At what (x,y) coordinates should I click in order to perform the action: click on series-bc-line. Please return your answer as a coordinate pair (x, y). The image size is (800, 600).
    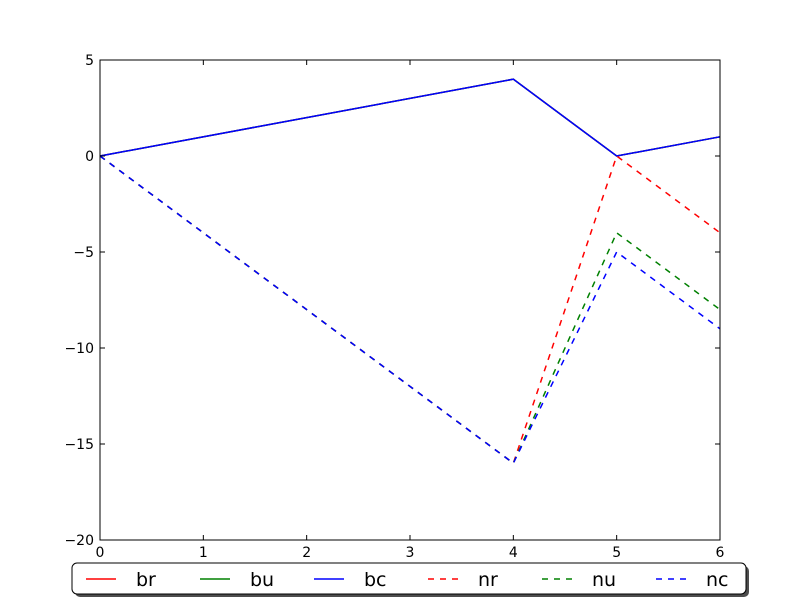
    Looking at the image, I should click on (410, 117).